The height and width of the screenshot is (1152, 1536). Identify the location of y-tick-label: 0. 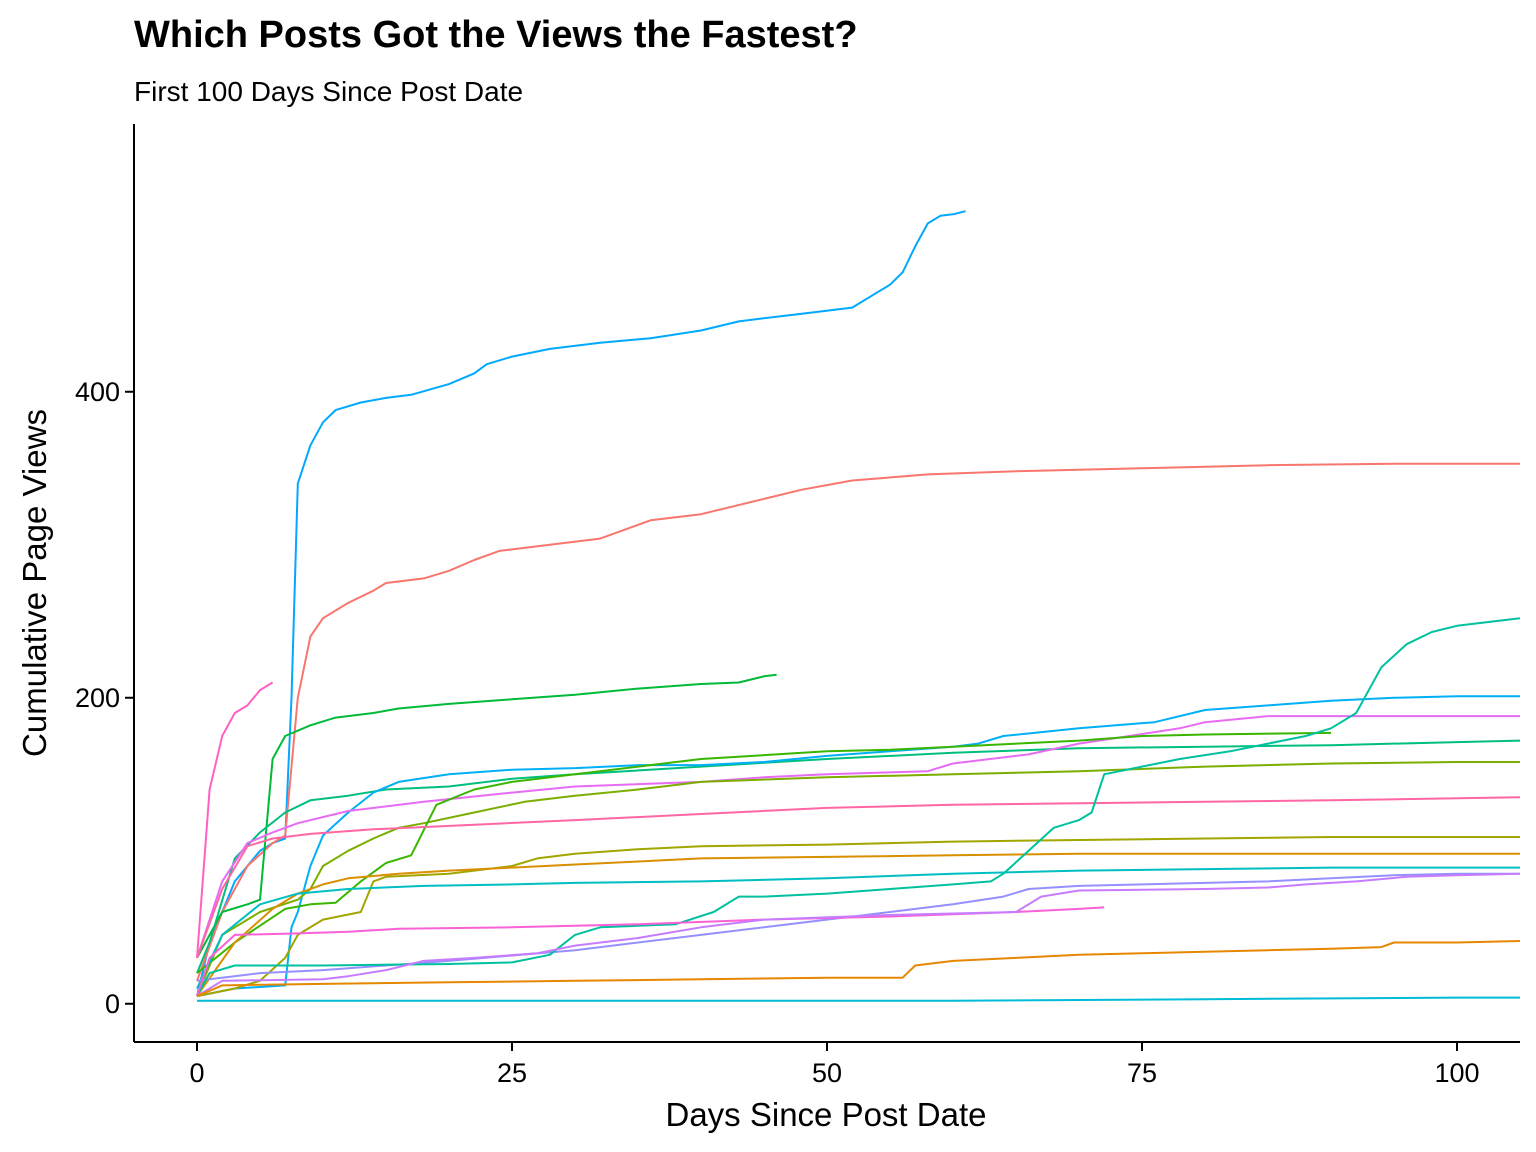
(112, 1004).